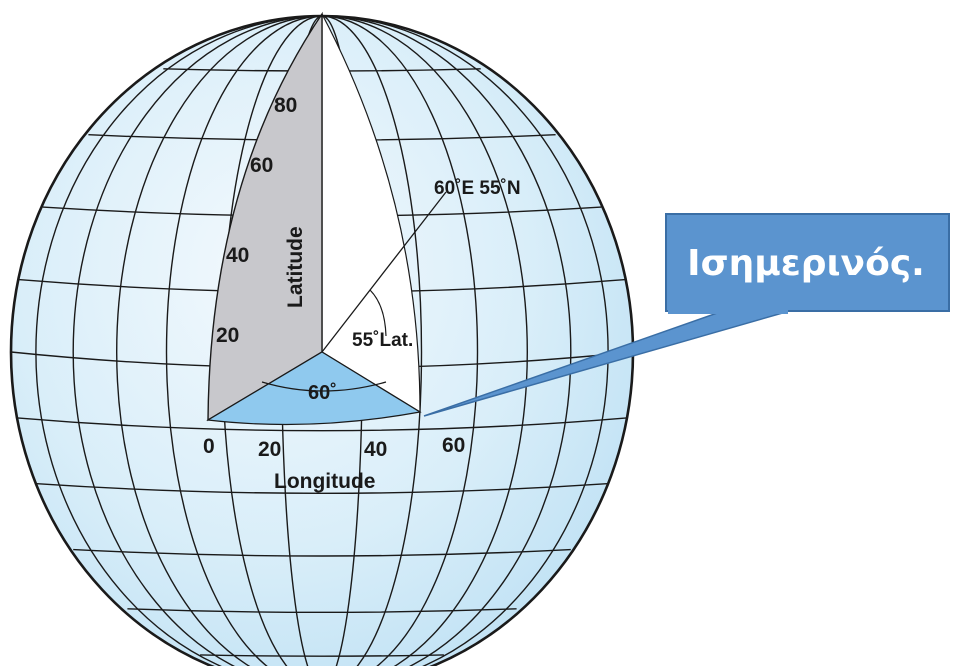 The image size is (953, 666). What do you see at coordinates (477, 188) in the screenshot?
I see `label-point-coordinates: 60˚E 55˚N` at bounding box center [477, 188].